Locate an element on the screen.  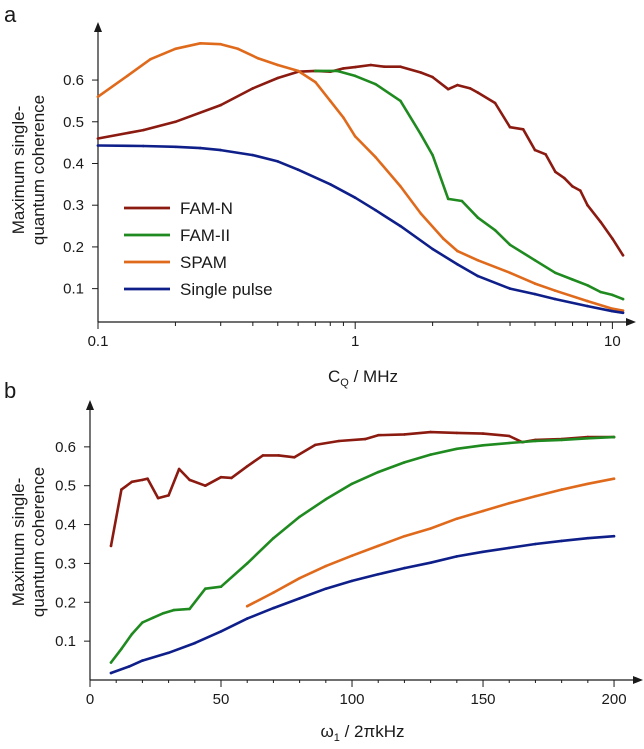
panel-a-x-axis-title-unit: / MHz is located at coordinates (373, 376).